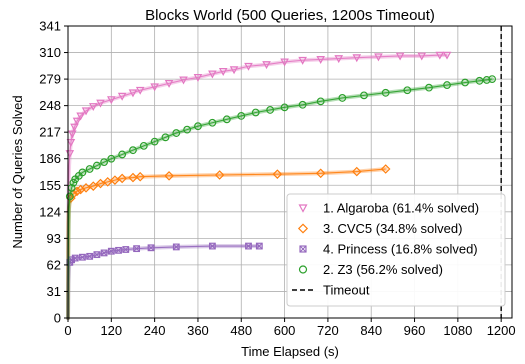  Describe the element at coordinates (328, 330) in the screenshot. I see `x-tick-label: 720` at that location.